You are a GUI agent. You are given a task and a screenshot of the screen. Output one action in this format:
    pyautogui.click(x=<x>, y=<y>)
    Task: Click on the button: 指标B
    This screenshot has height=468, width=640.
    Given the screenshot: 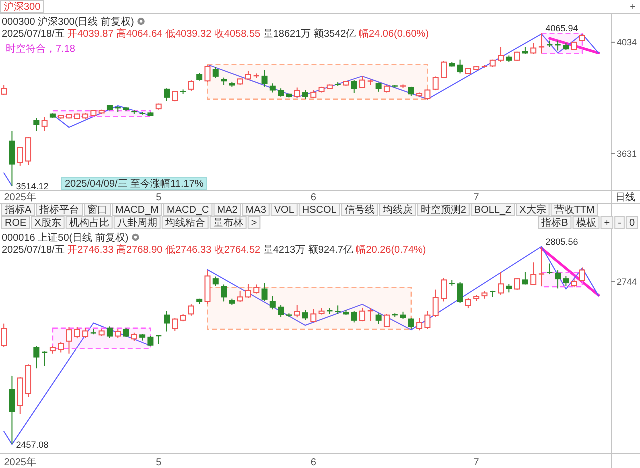 What is the action you would take?
    pyautogui.click(x=555, y=223)
    